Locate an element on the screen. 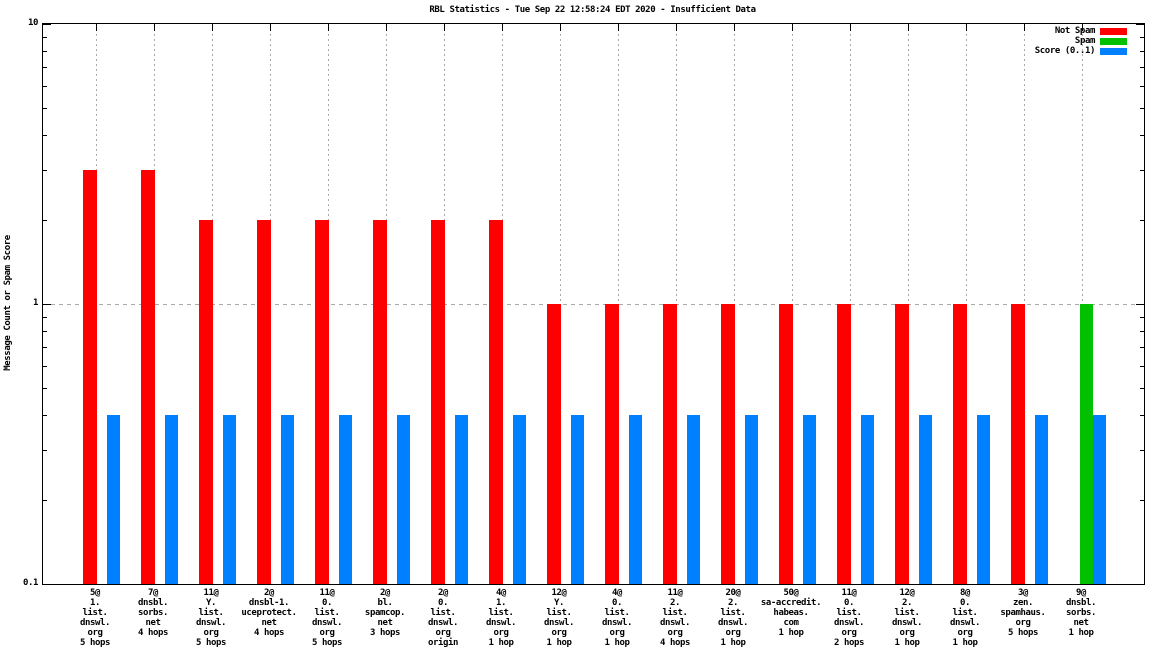  bar-spam is located at coordinates (1086, 444).